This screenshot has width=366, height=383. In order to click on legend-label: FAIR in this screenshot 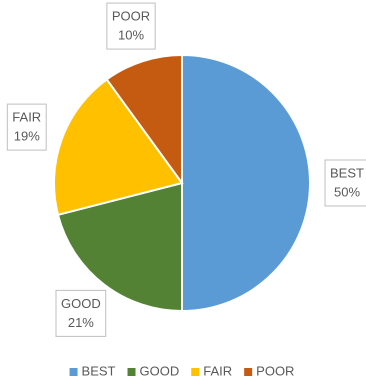, I will do `click(217, 370)`.